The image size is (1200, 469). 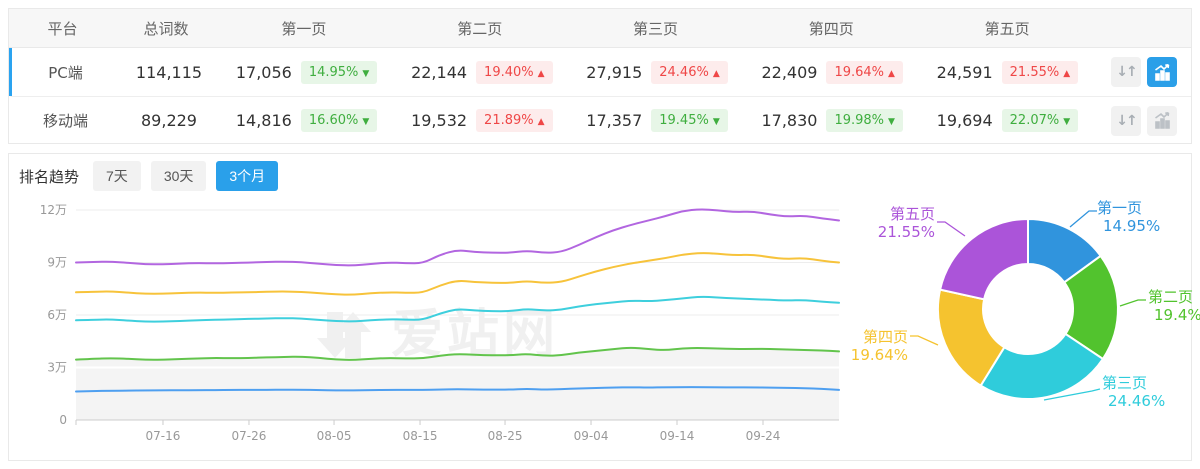 I want to click on donut-label-第二页: 第二页 19.4%, so click(x=1174, y=306).